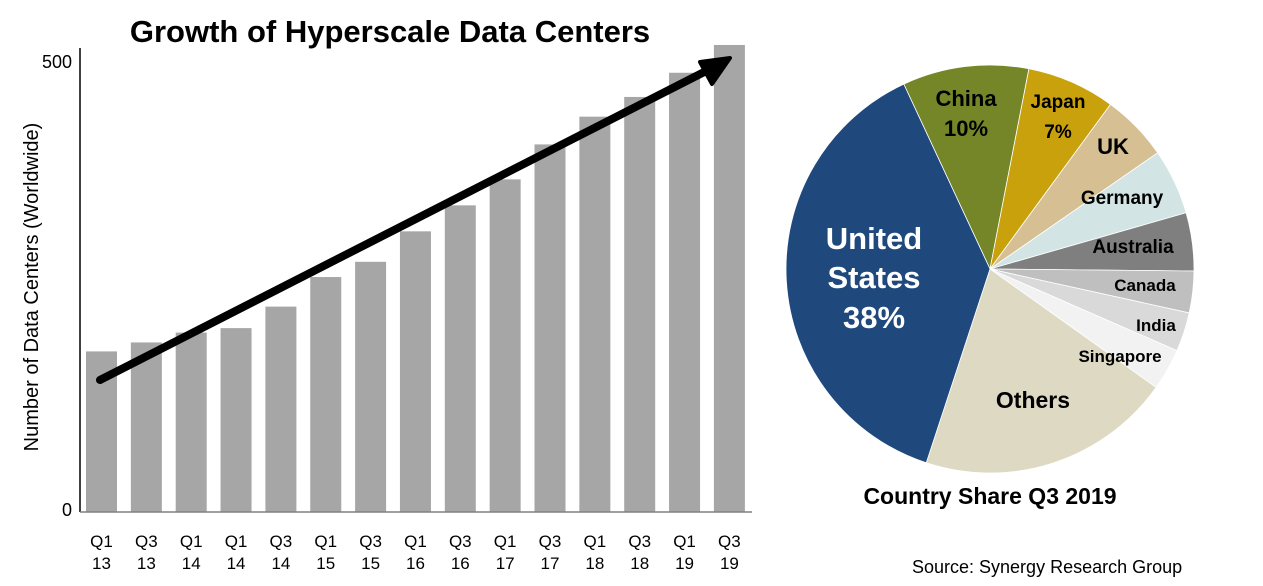  What do you see at coordinates (1133, 247) in the screenshot?
I see `pie-label: Australia` at bounding box center [1133, 247].